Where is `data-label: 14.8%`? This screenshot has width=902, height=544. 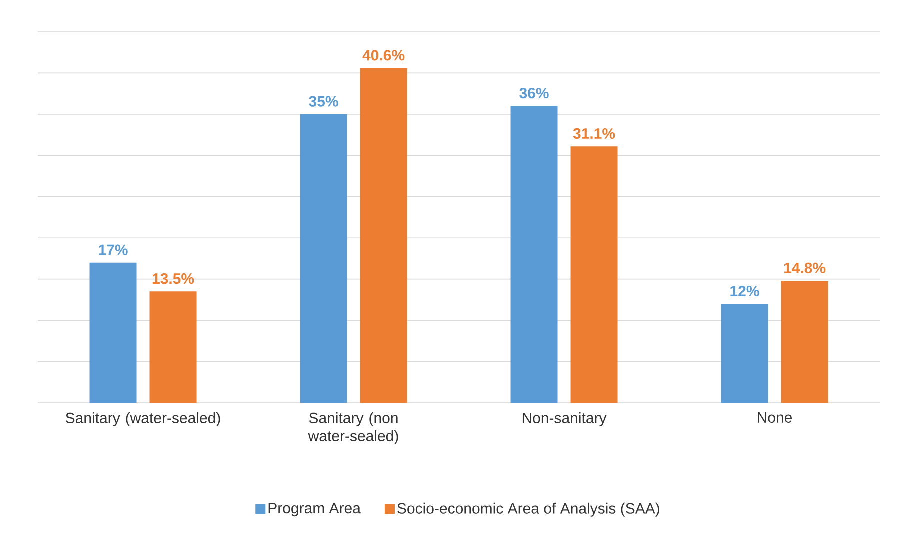
data-label: 14.8% is located at coordinates (805, 268).